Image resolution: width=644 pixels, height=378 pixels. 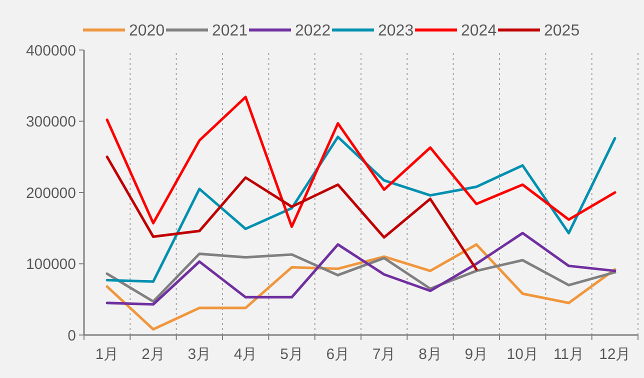 I want to click on y-tick-label: 0, so click(x=72, y=335).